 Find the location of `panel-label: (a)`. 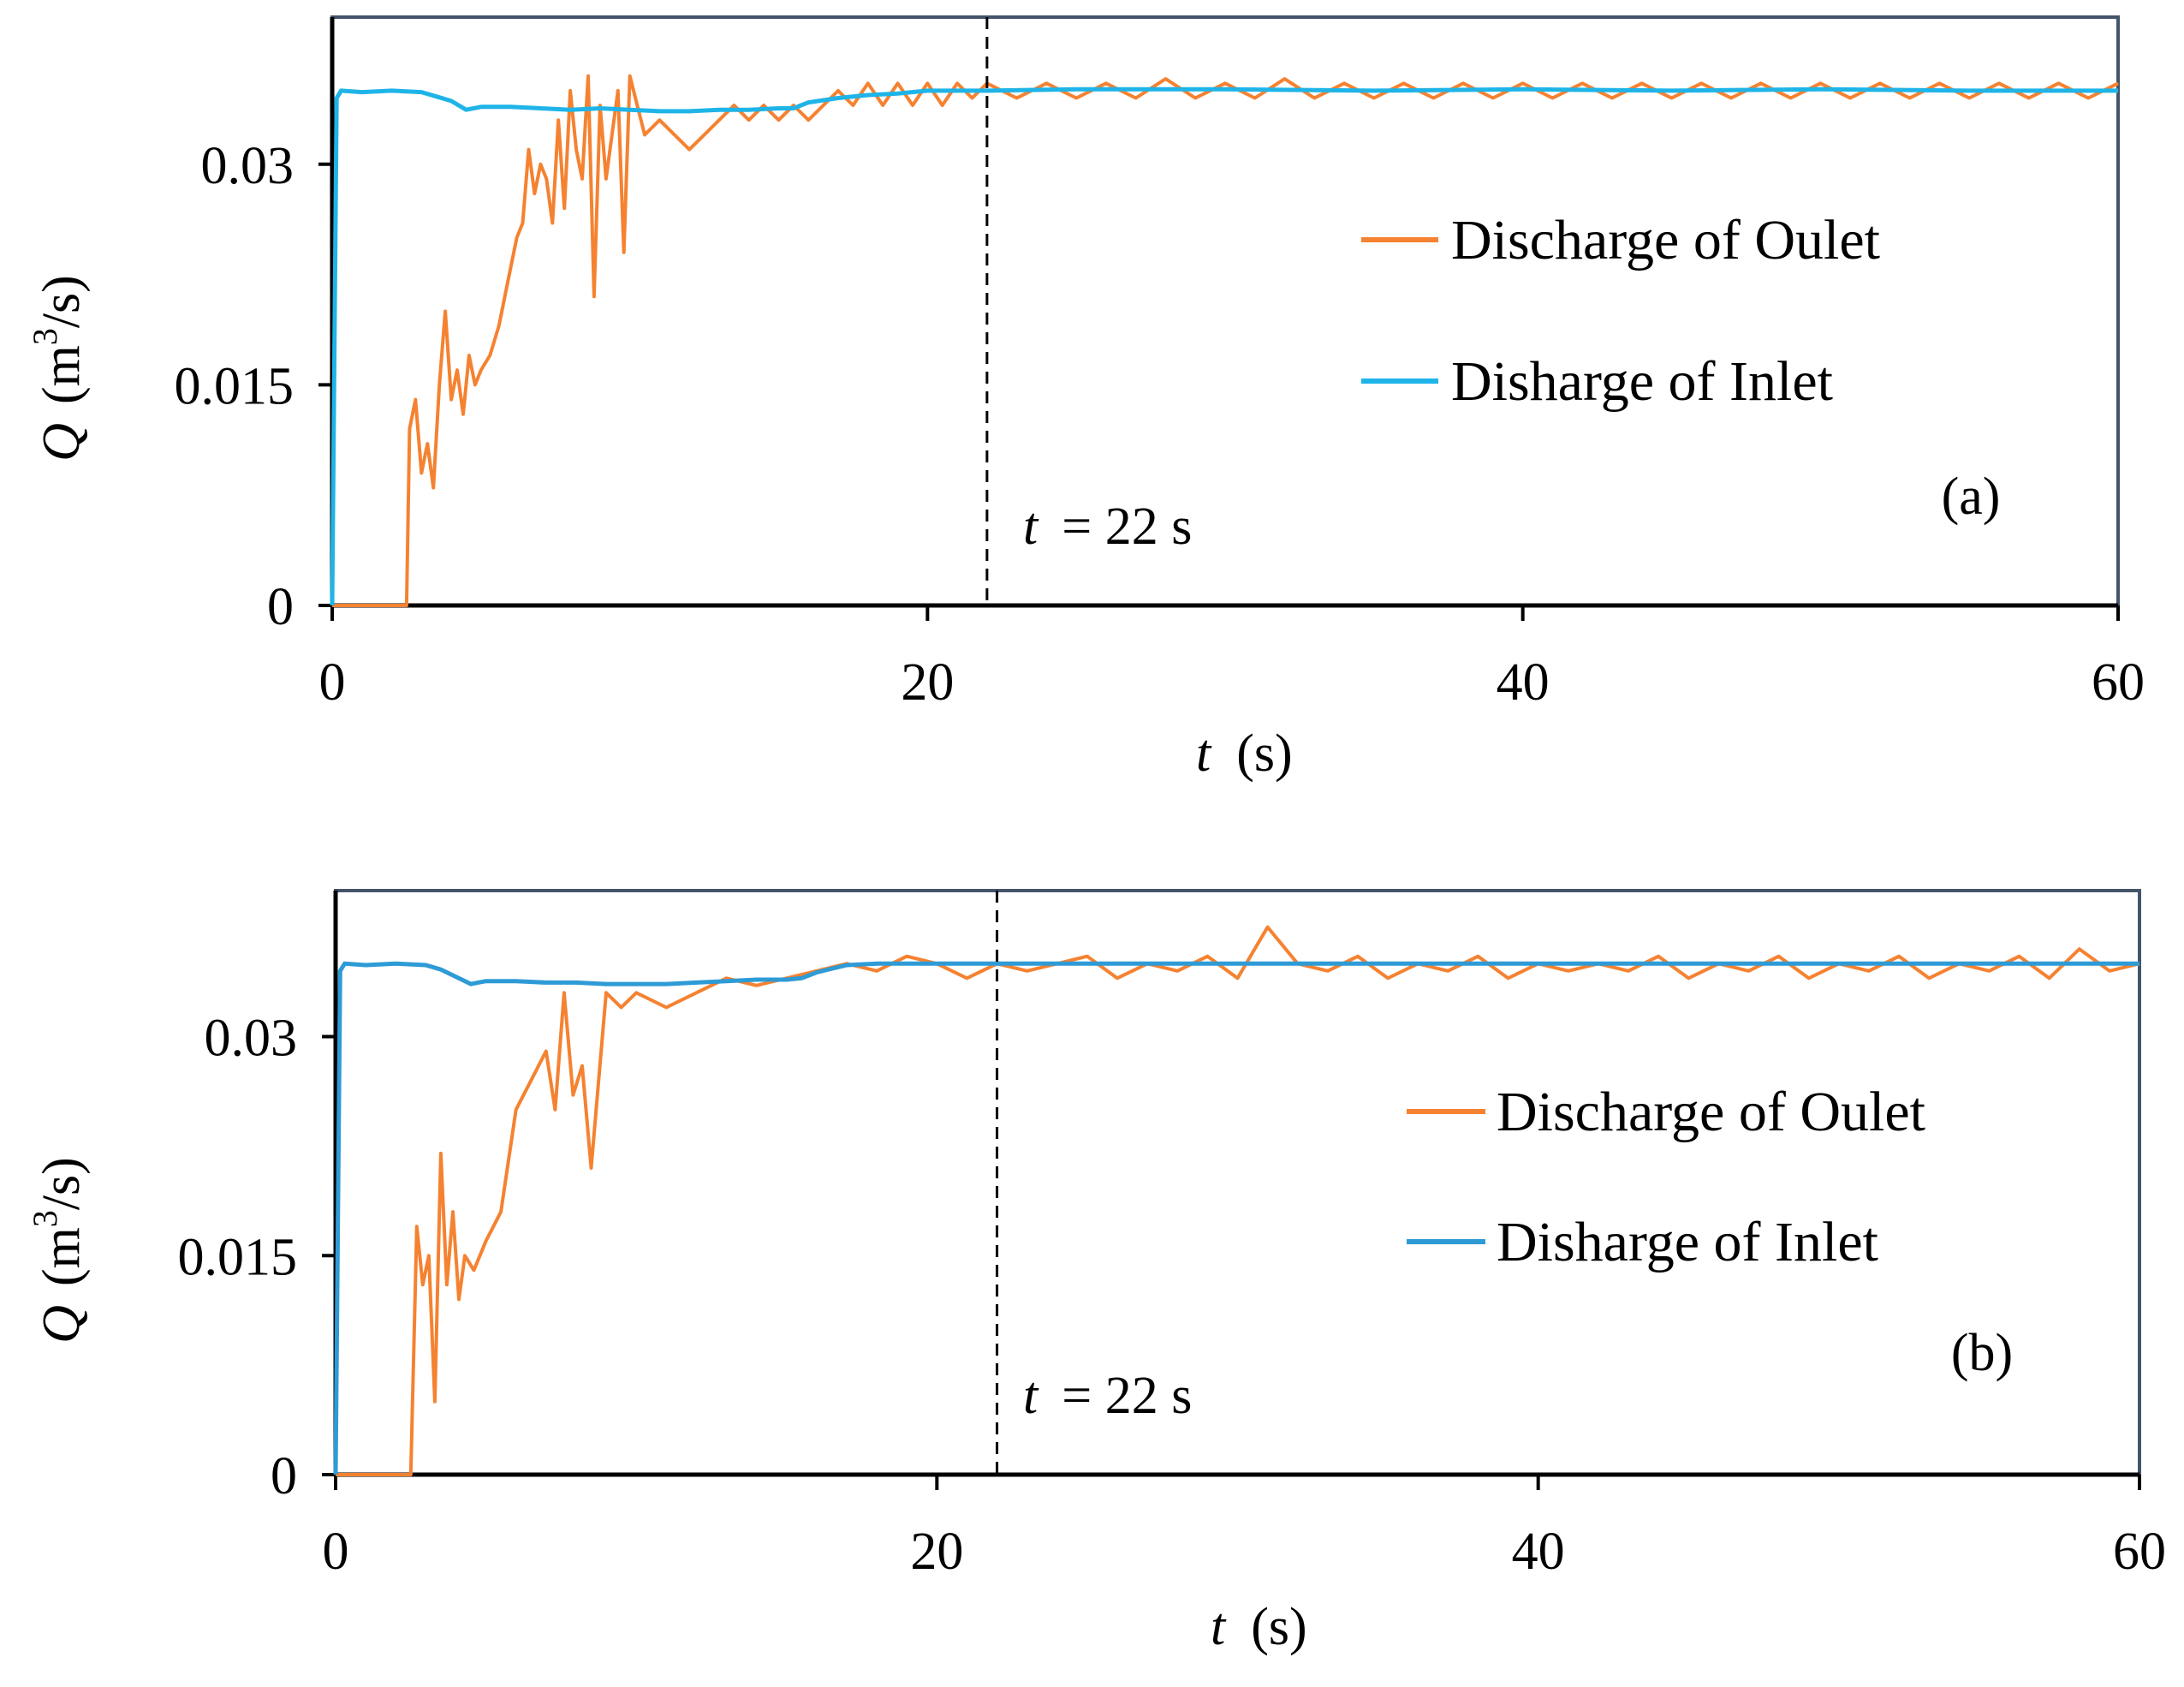

panel-label: (a) is located at coordinates (1972, 497).